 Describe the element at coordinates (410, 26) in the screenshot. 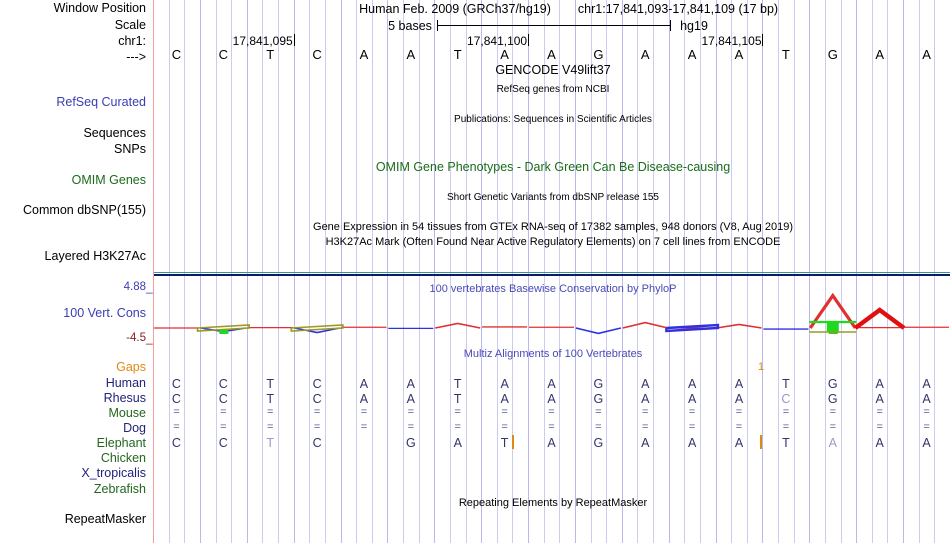

I see `scale-label: 5 bases` at that location.